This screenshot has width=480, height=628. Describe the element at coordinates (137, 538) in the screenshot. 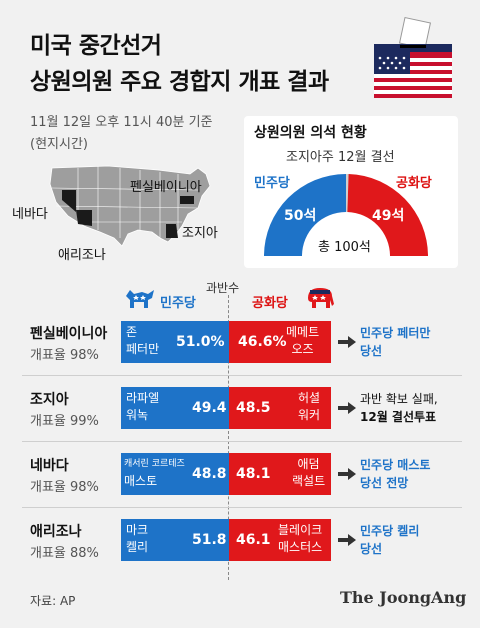

I see `dem-candidate: 마크 켈리` at that location.